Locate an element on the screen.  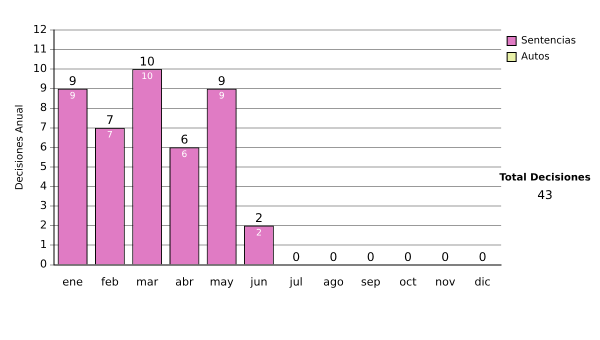
total-label: 6 is located at coordinates (184, 139).